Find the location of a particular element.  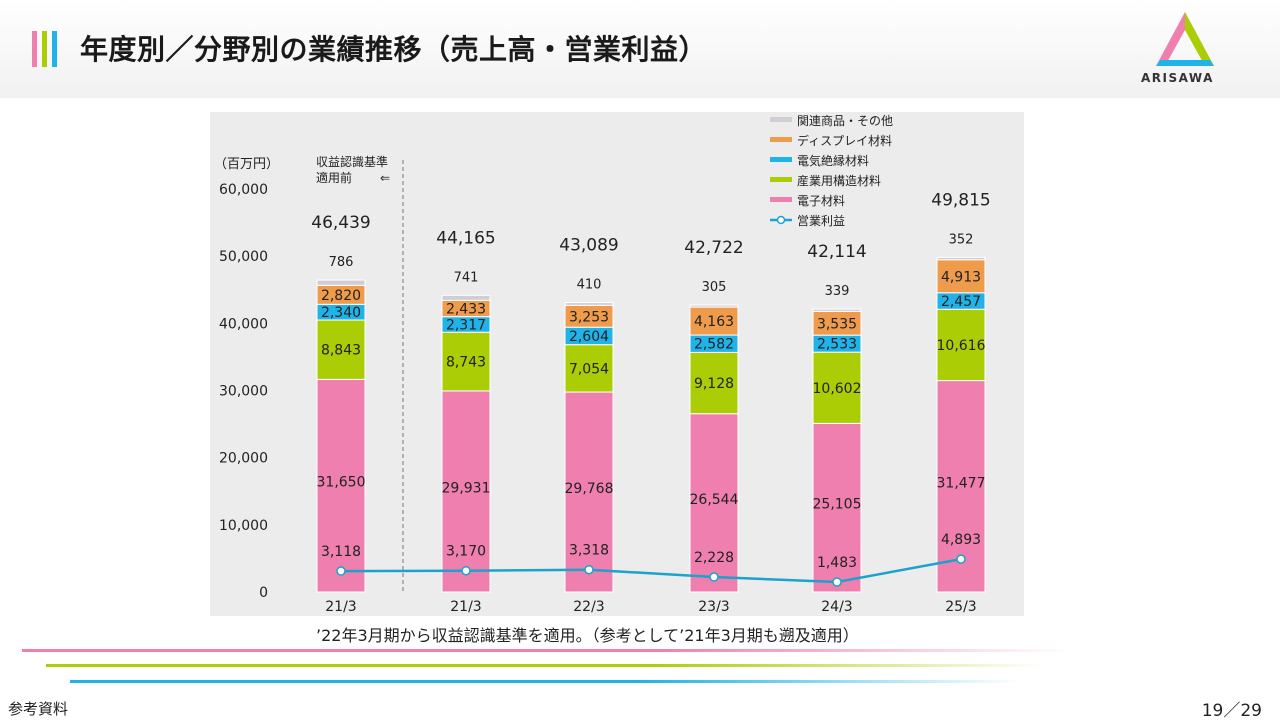

data-label-related: 305 is located at coordinates (714, 287).